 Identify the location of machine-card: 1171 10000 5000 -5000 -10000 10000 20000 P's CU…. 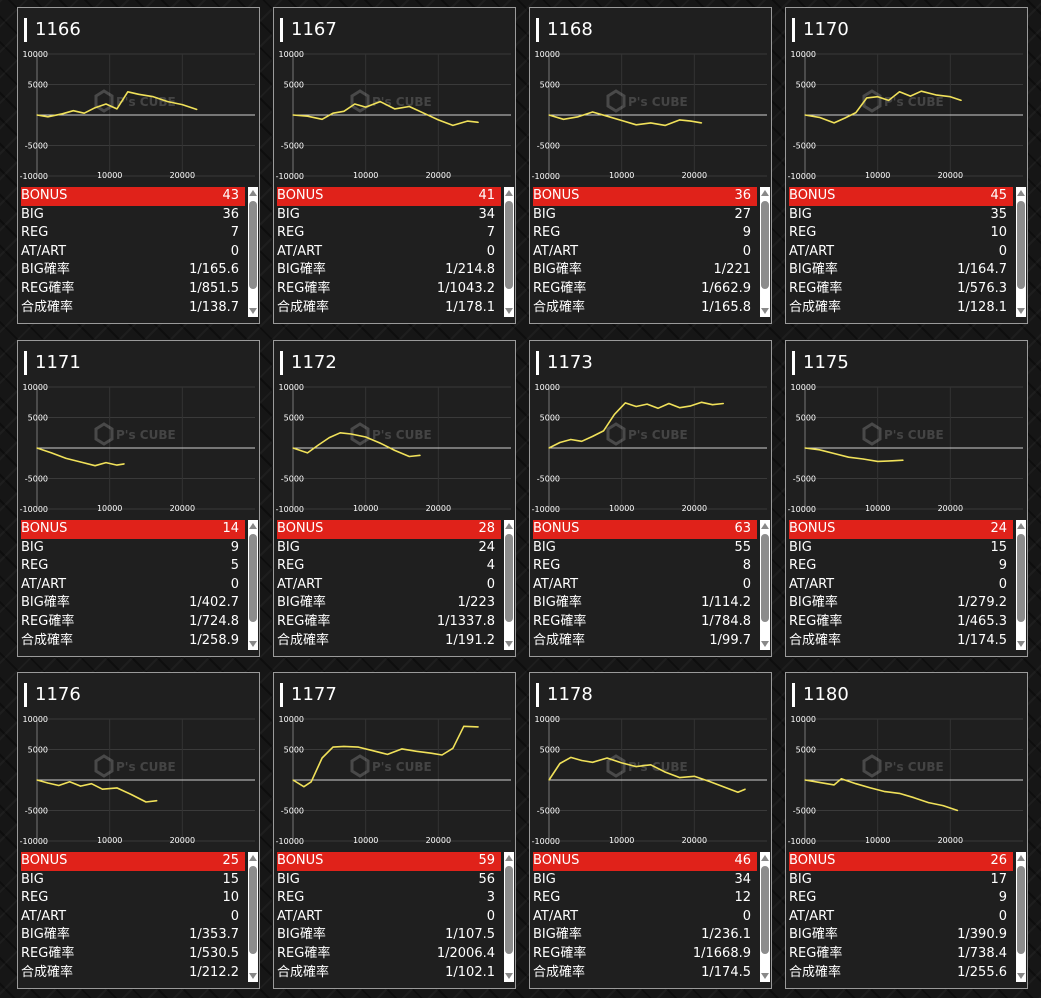
(138, 498).